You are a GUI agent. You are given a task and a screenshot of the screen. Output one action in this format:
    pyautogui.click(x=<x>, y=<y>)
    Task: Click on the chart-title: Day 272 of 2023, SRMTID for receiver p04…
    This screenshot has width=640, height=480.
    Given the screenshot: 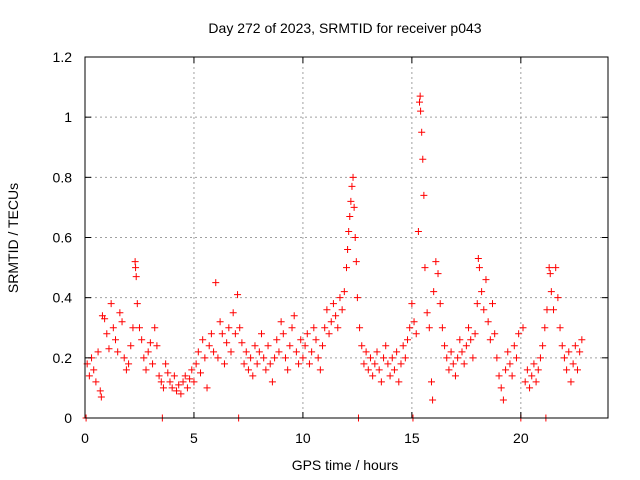 What is the action you would take?
    pyautogui.click(x=344, y=28)
    